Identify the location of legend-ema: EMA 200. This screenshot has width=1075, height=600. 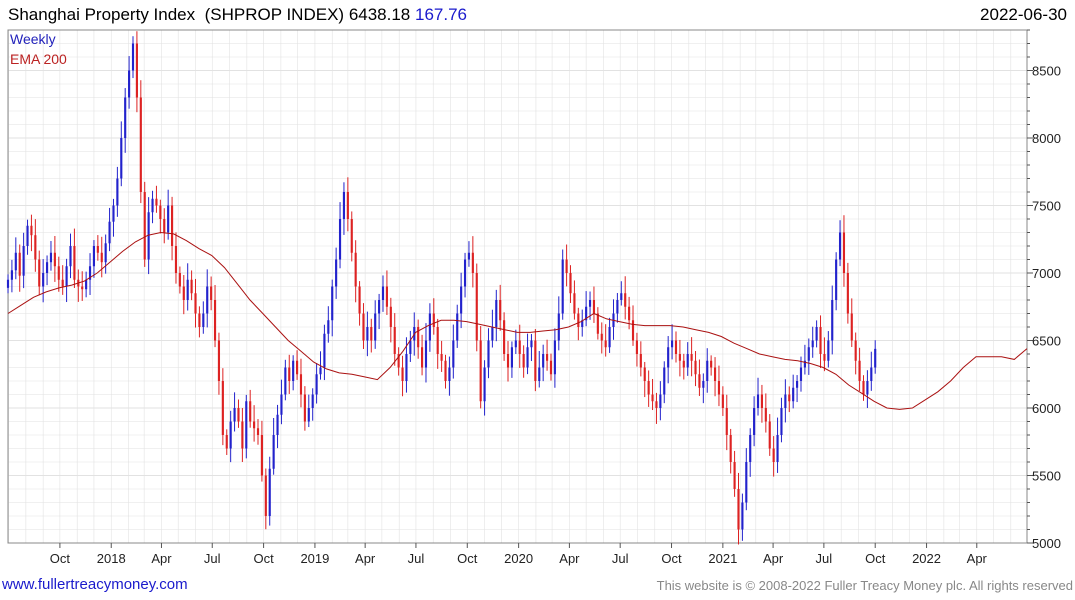
(38, 59).